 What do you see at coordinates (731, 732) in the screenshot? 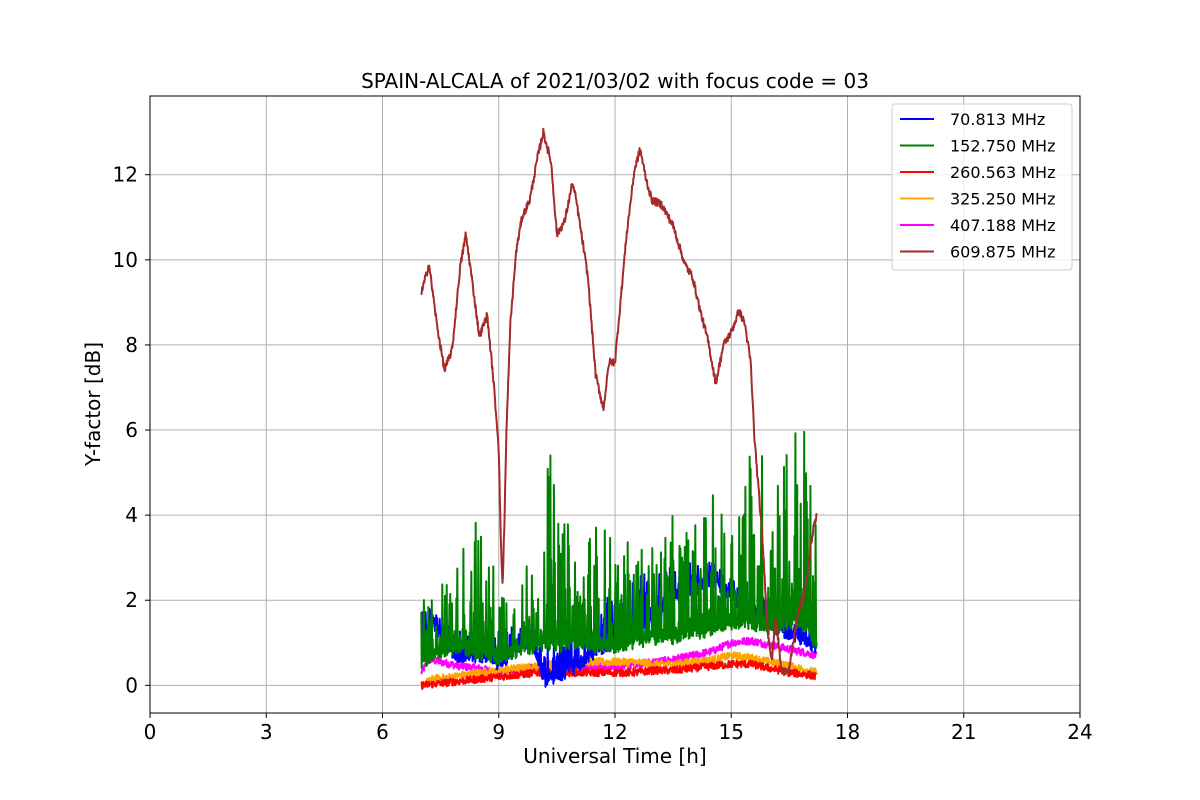
I see `x-tick-label: 15` at bounding box center [731, 732].